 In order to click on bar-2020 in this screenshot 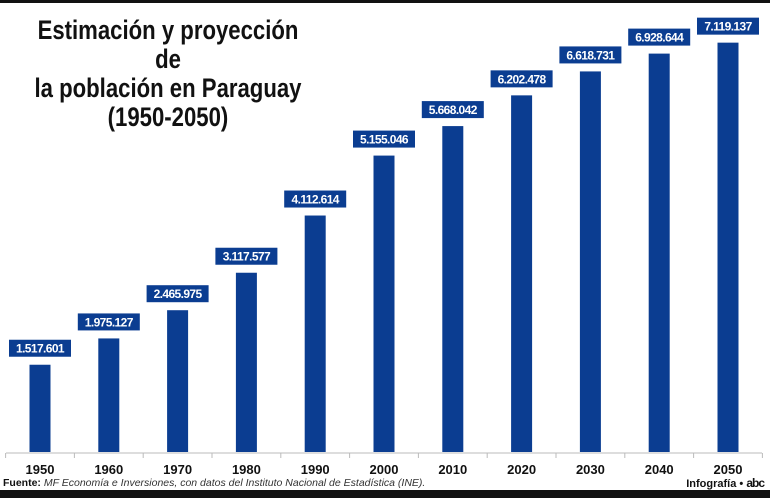, I will do `click(522, 273)`.